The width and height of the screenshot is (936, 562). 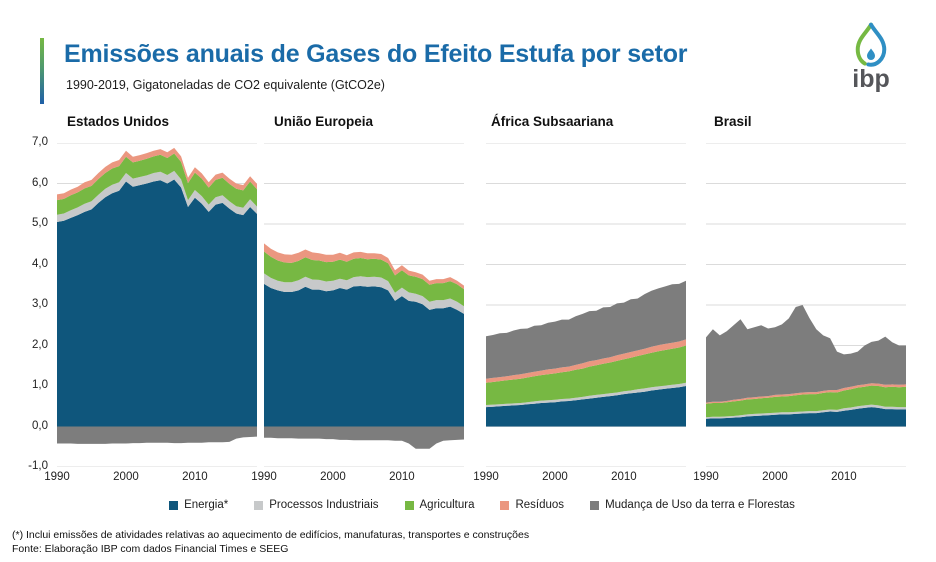 What do you see at coordinates (40, 263) in the screenshot?
I see `y-tick-label: 4,0` at bounding box center [40, 263].